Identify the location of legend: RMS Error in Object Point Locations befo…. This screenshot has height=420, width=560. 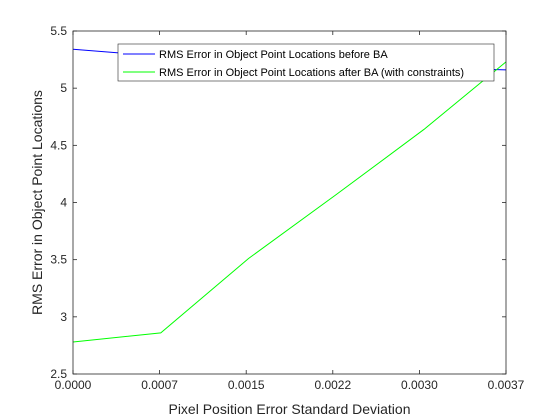
(306, 62).